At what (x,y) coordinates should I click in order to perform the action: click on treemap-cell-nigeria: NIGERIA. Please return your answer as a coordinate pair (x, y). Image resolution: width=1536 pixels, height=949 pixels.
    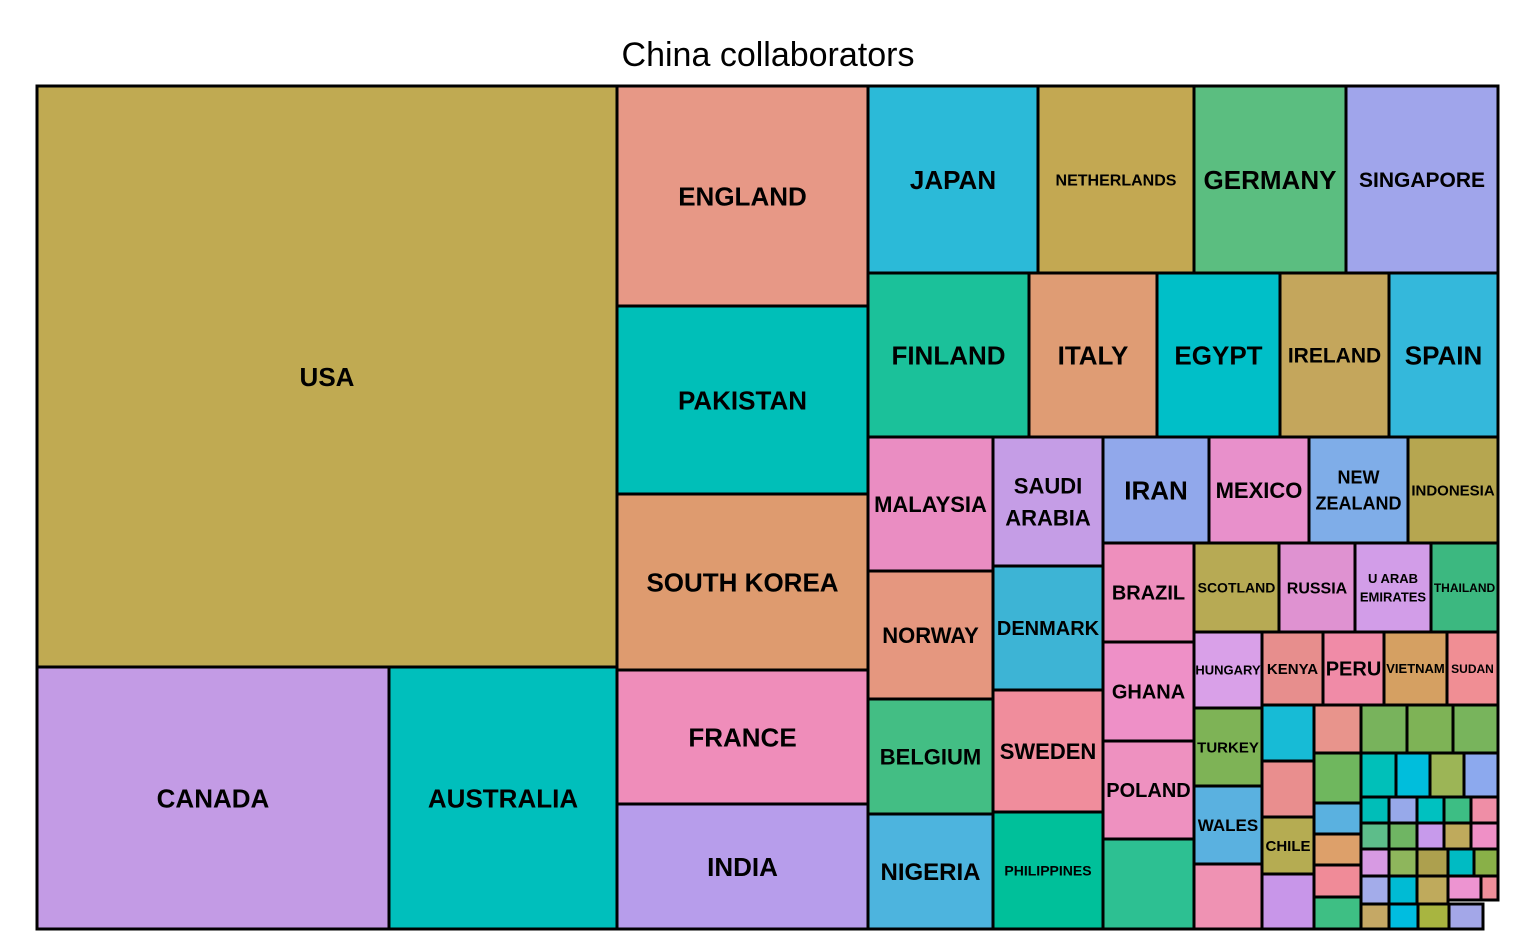
    Looking at the image, I should click on (930, 871).